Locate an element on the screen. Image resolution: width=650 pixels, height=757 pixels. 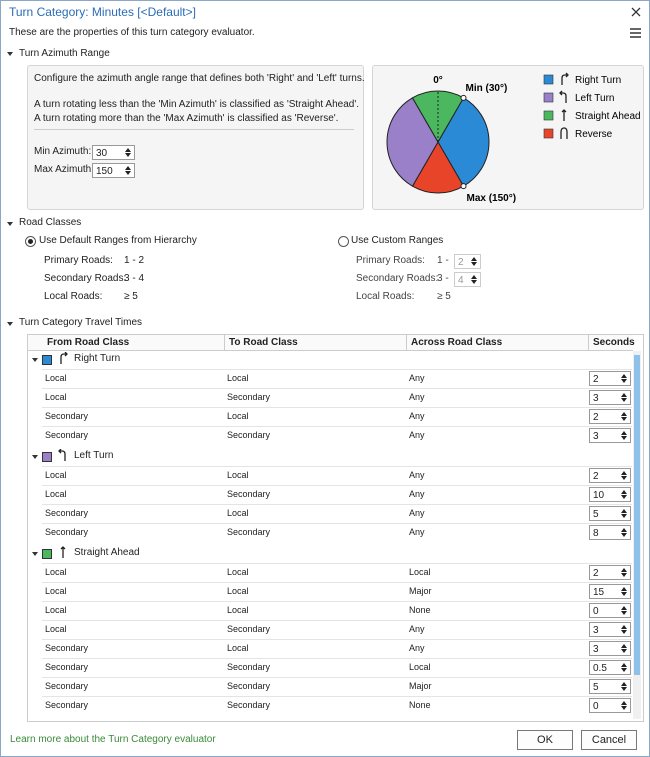
min-azimuth-input: 30 is located at coordinates (113, 152).